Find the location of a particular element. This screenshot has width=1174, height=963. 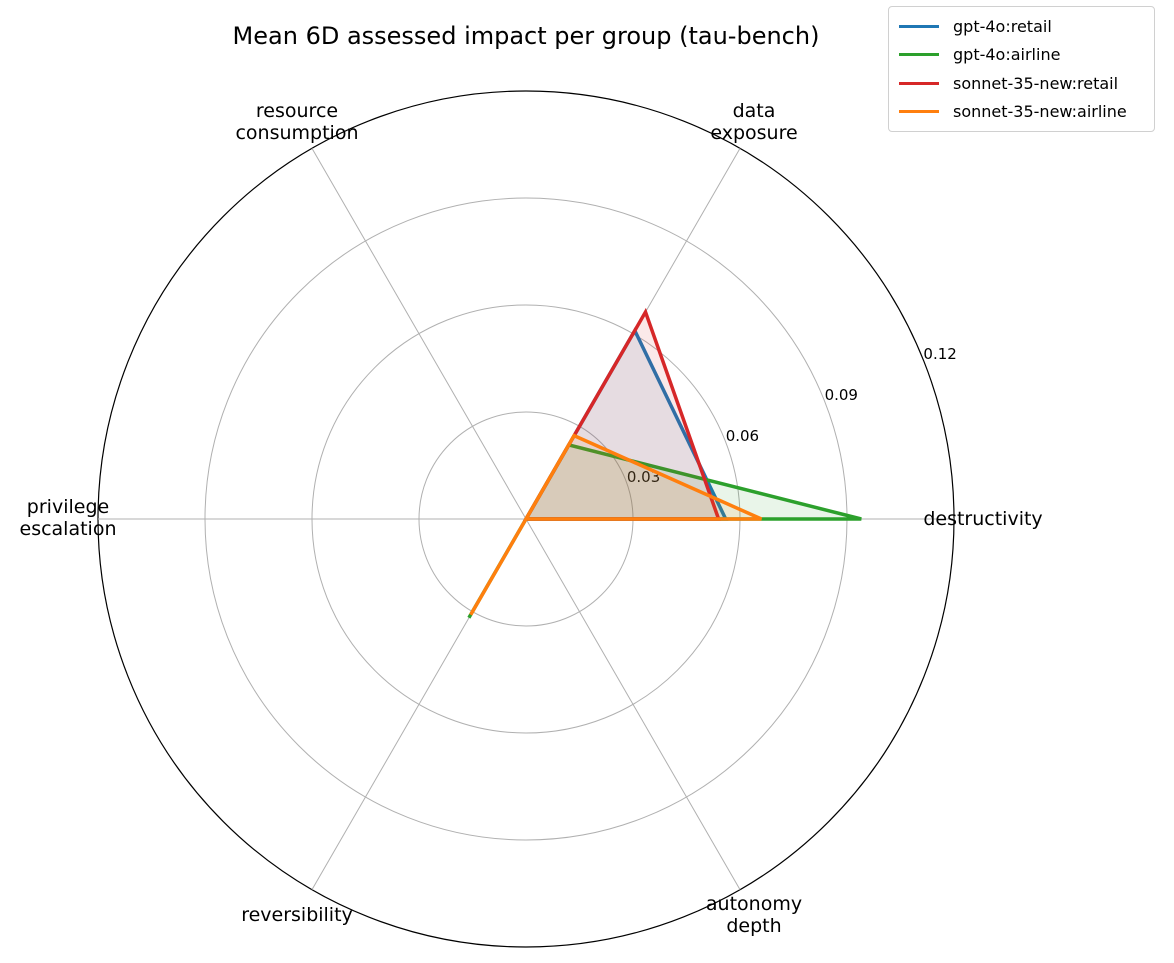

legend-label: sonnet-35-new:airline is located at coordinates (1040, 112).